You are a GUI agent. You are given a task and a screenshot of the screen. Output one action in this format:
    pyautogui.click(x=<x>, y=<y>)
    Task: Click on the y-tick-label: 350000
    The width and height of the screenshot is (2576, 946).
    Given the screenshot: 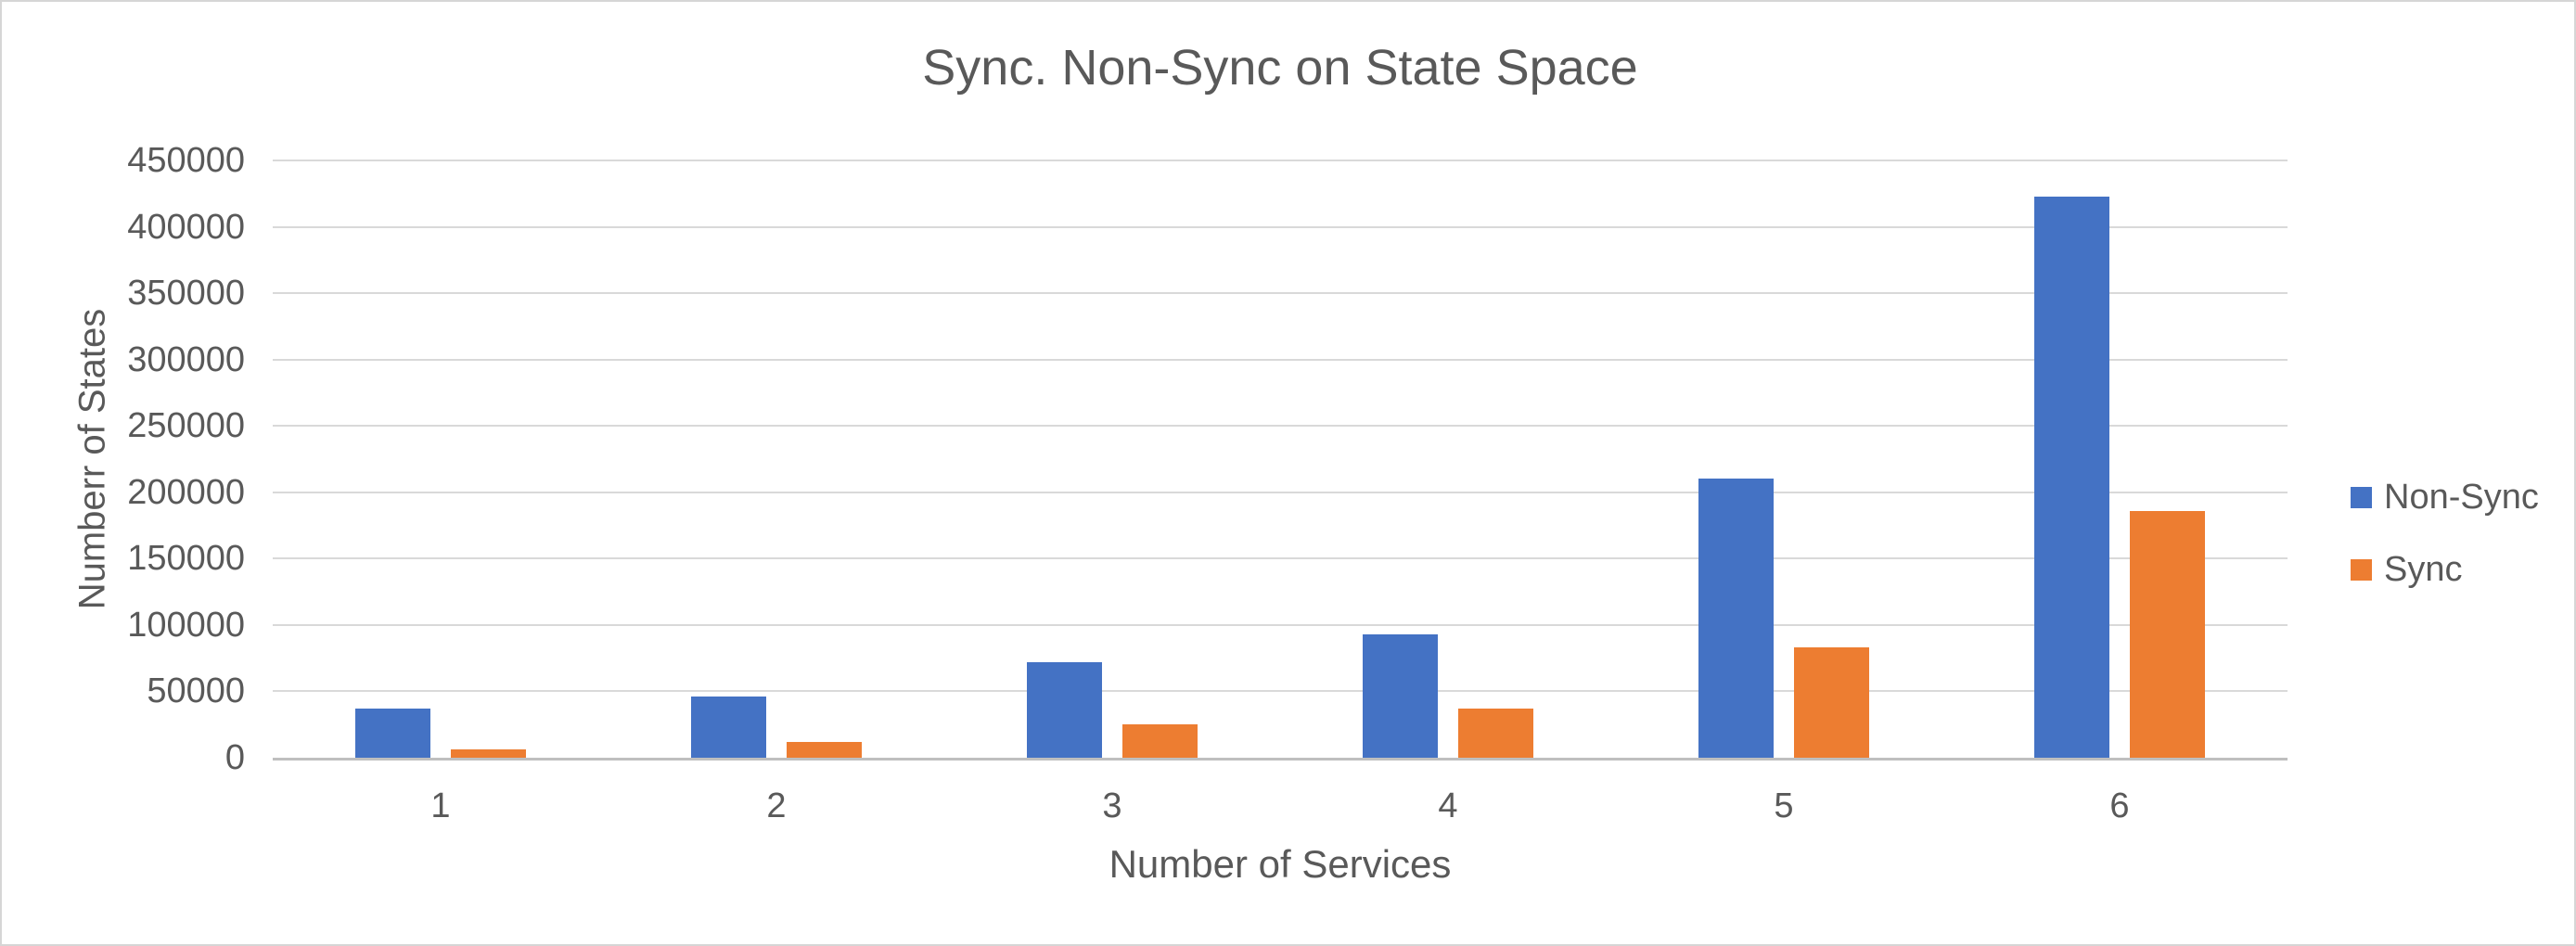 What is the action you would take?
    pyautogui.click(x=186, y=293)
    